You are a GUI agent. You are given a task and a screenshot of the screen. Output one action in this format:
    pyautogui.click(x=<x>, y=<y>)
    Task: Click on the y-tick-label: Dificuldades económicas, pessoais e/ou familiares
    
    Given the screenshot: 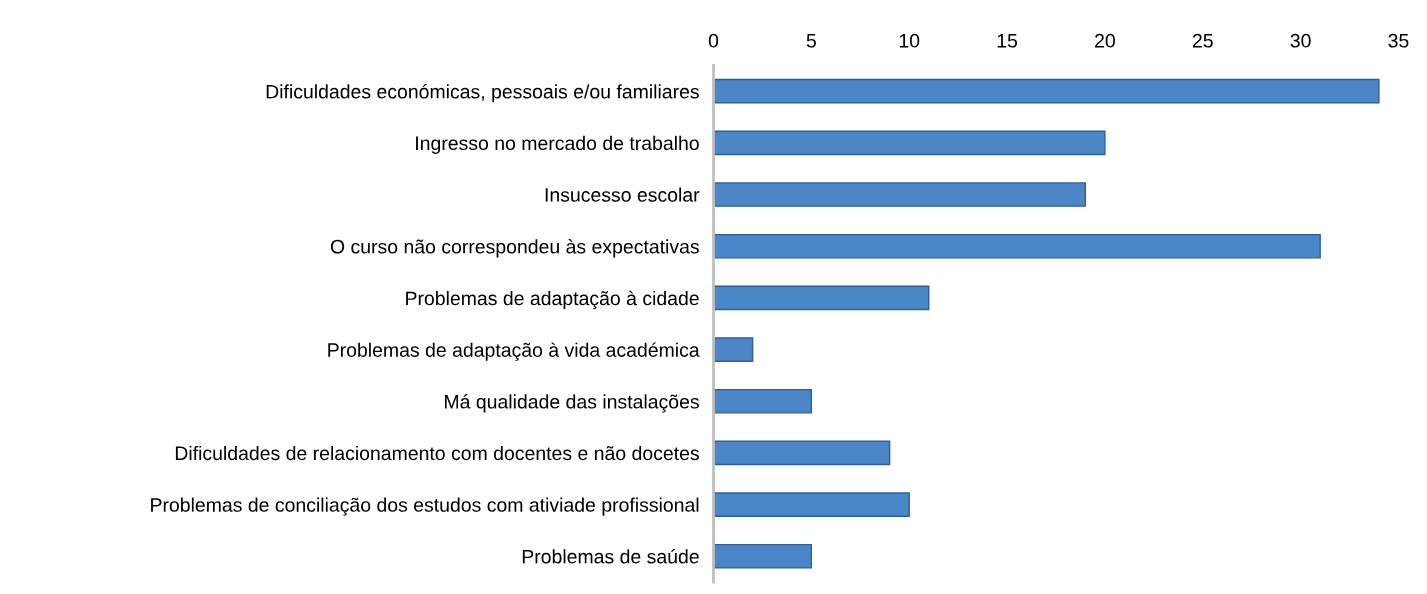 What is the action you would take?
    pyautogui.click(x=482, y=93)
    